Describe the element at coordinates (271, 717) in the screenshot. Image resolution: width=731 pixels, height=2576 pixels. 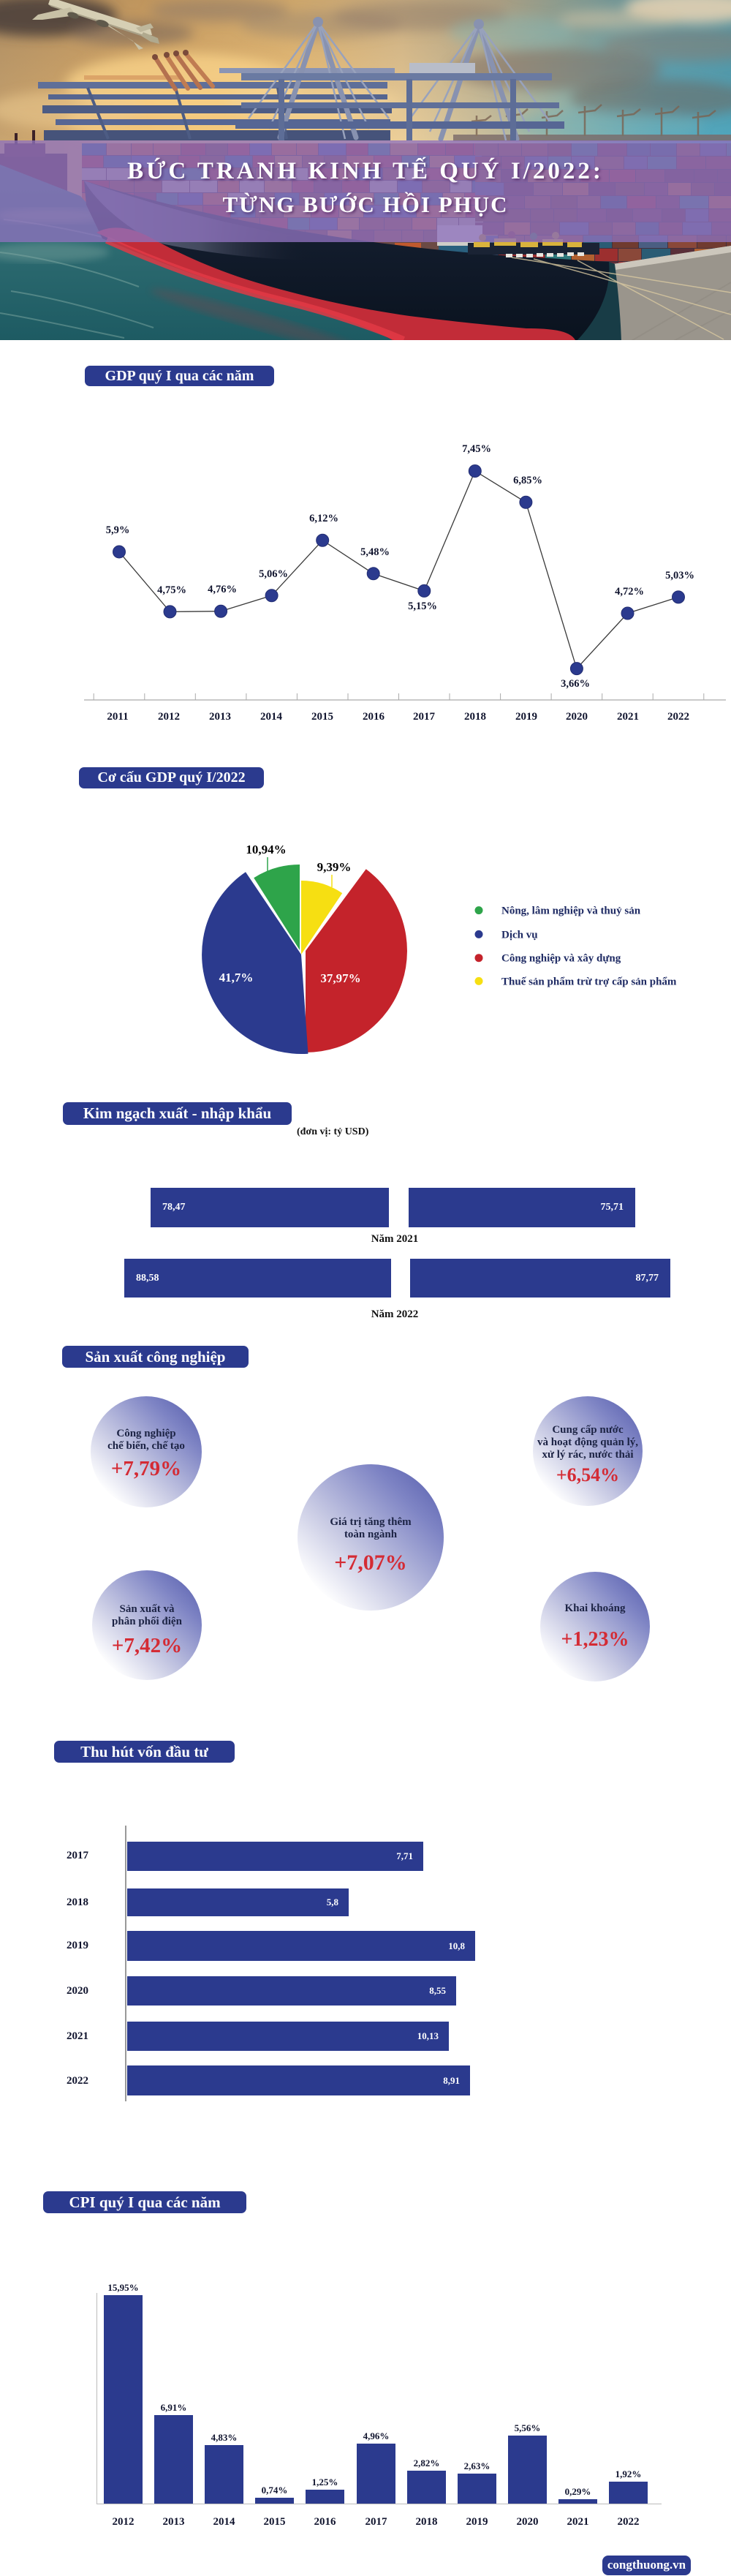
I see `svg-text: 2014` at that location.